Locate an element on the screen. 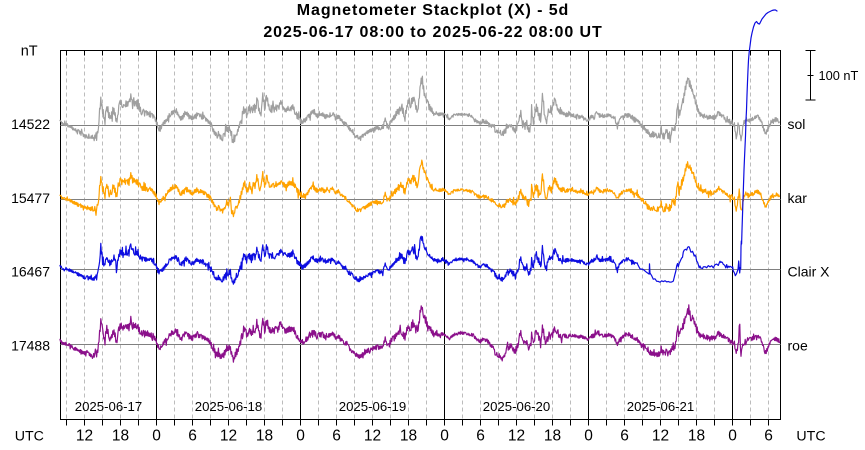  svg-text:Magnetometer Stackplot (X) - 5: Magnetometer Stackplot (X) - 5d is located at coordinates (433, 10).